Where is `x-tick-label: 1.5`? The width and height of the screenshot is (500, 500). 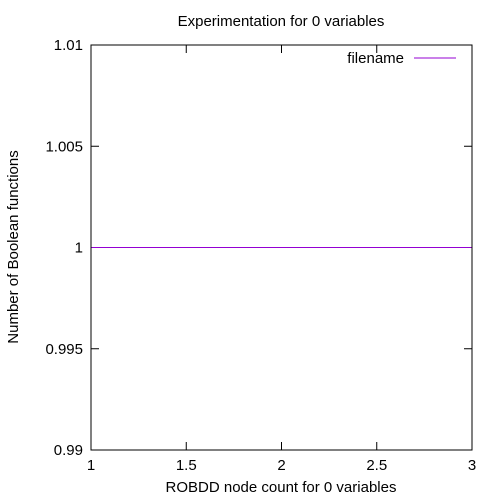
x-tick-label: 1.5 is located at coordinates (186, 465).